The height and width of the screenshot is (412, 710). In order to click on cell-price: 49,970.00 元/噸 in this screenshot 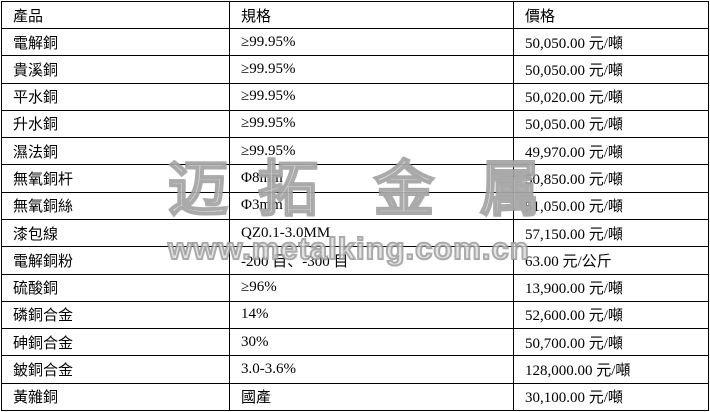, I will do `click(611, 151)`.